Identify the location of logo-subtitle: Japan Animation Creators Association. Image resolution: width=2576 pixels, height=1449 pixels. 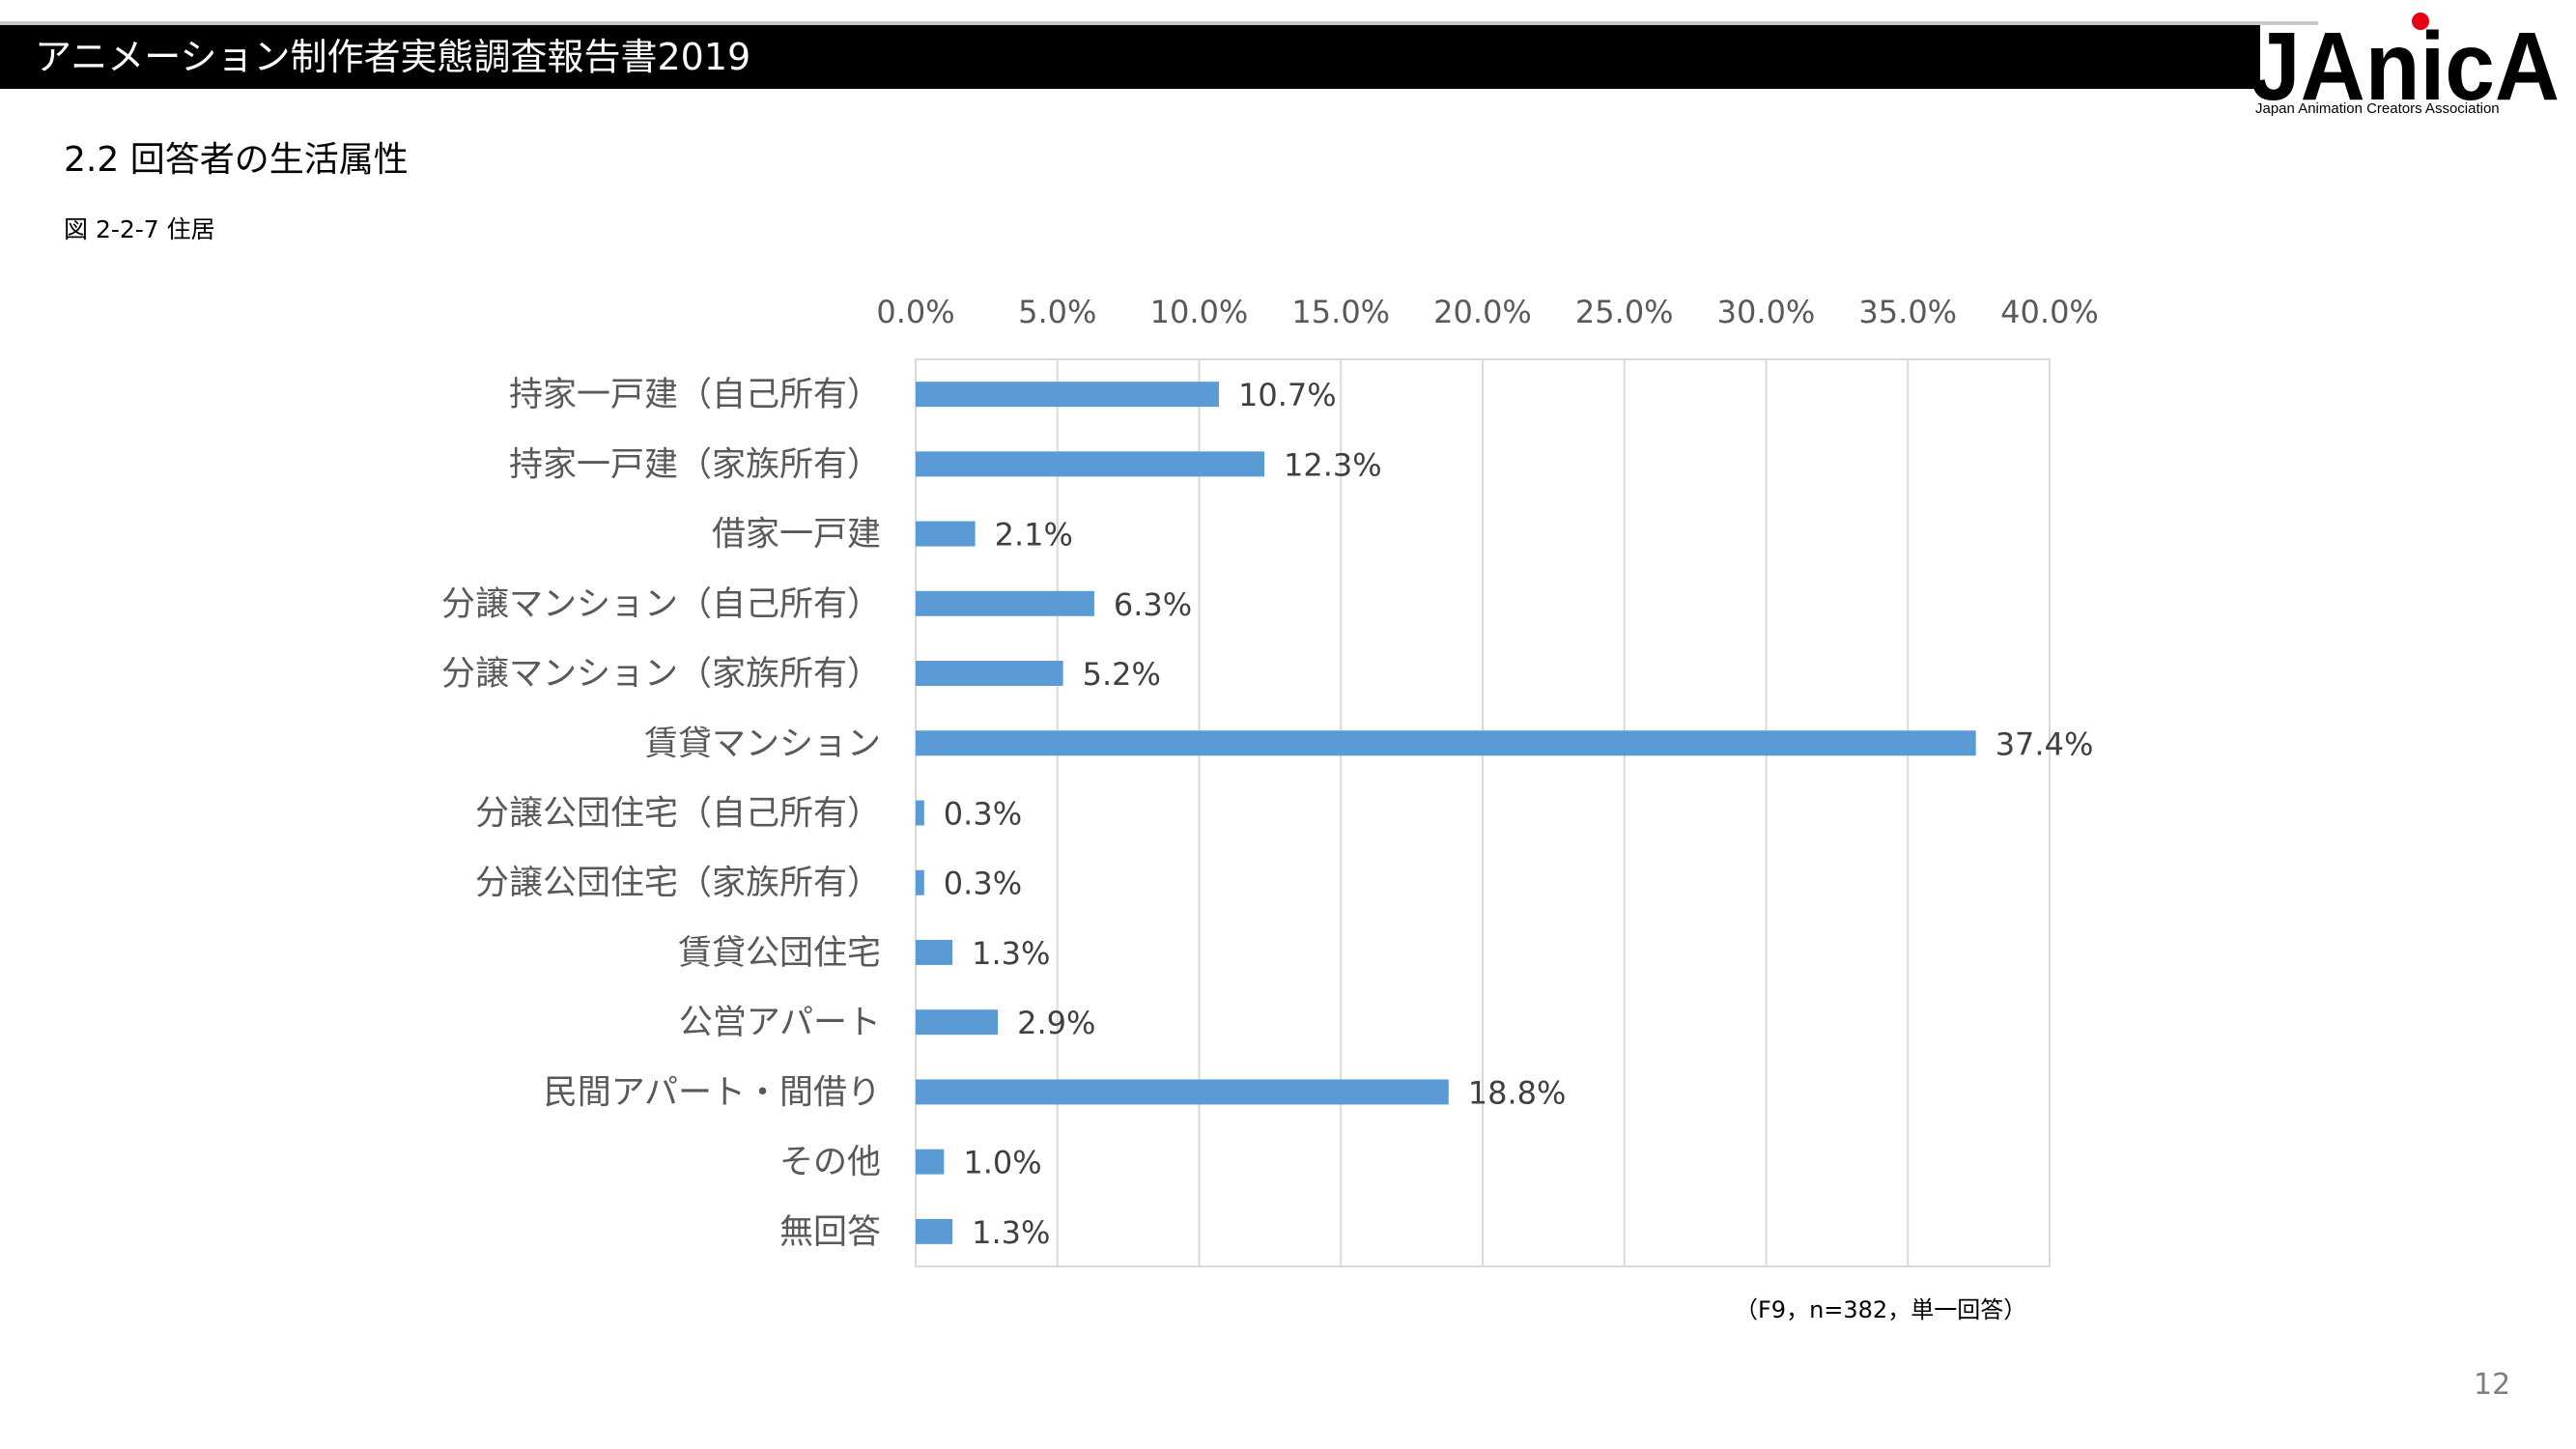
(2377, 108).